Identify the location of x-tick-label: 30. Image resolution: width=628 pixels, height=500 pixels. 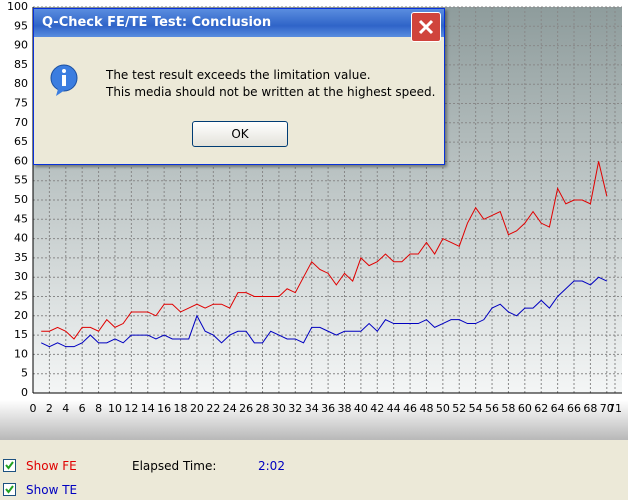
(279, 408).